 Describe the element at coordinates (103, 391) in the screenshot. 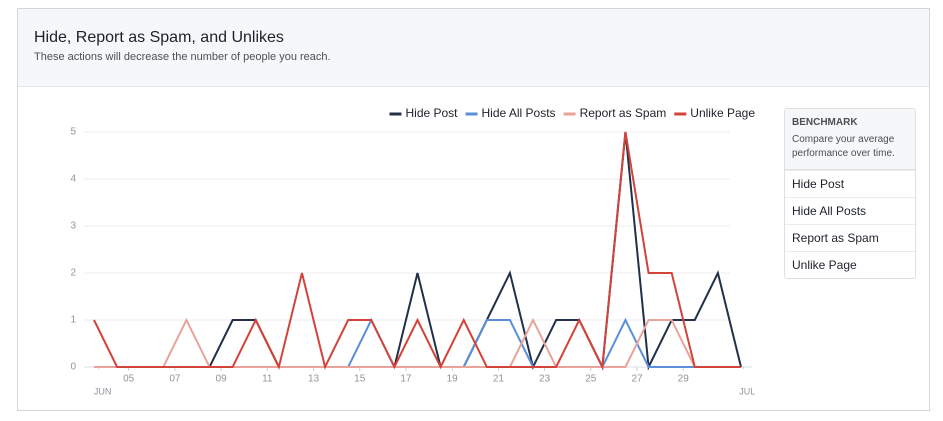

I see `x-tick-label: JUN` at that location.